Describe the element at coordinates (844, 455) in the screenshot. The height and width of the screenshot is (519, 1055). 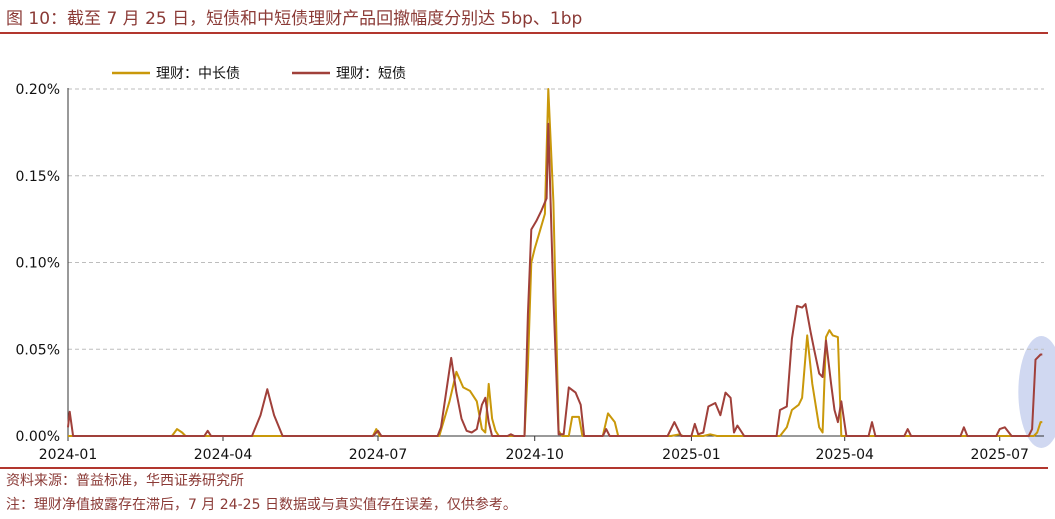
I see `x-tick-label: 2025-04` at that location.